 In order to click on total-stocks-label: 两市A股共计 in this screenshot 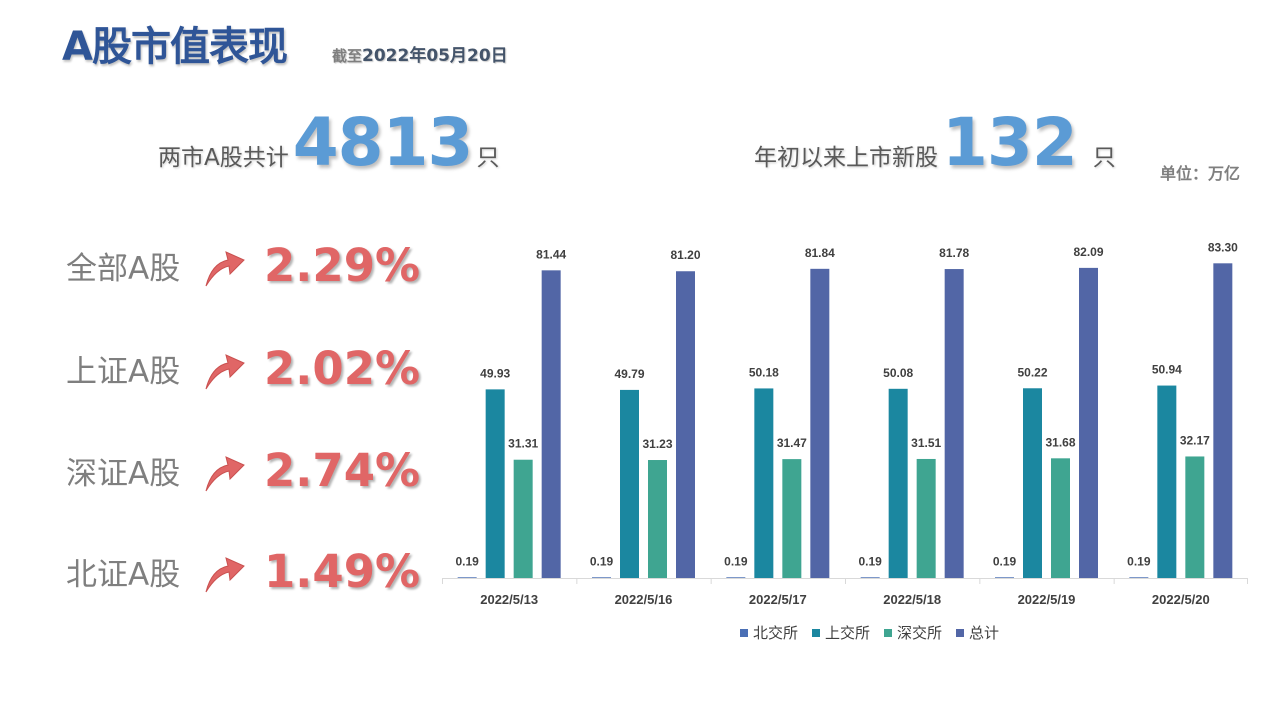, I will do `click(223, 158)`.